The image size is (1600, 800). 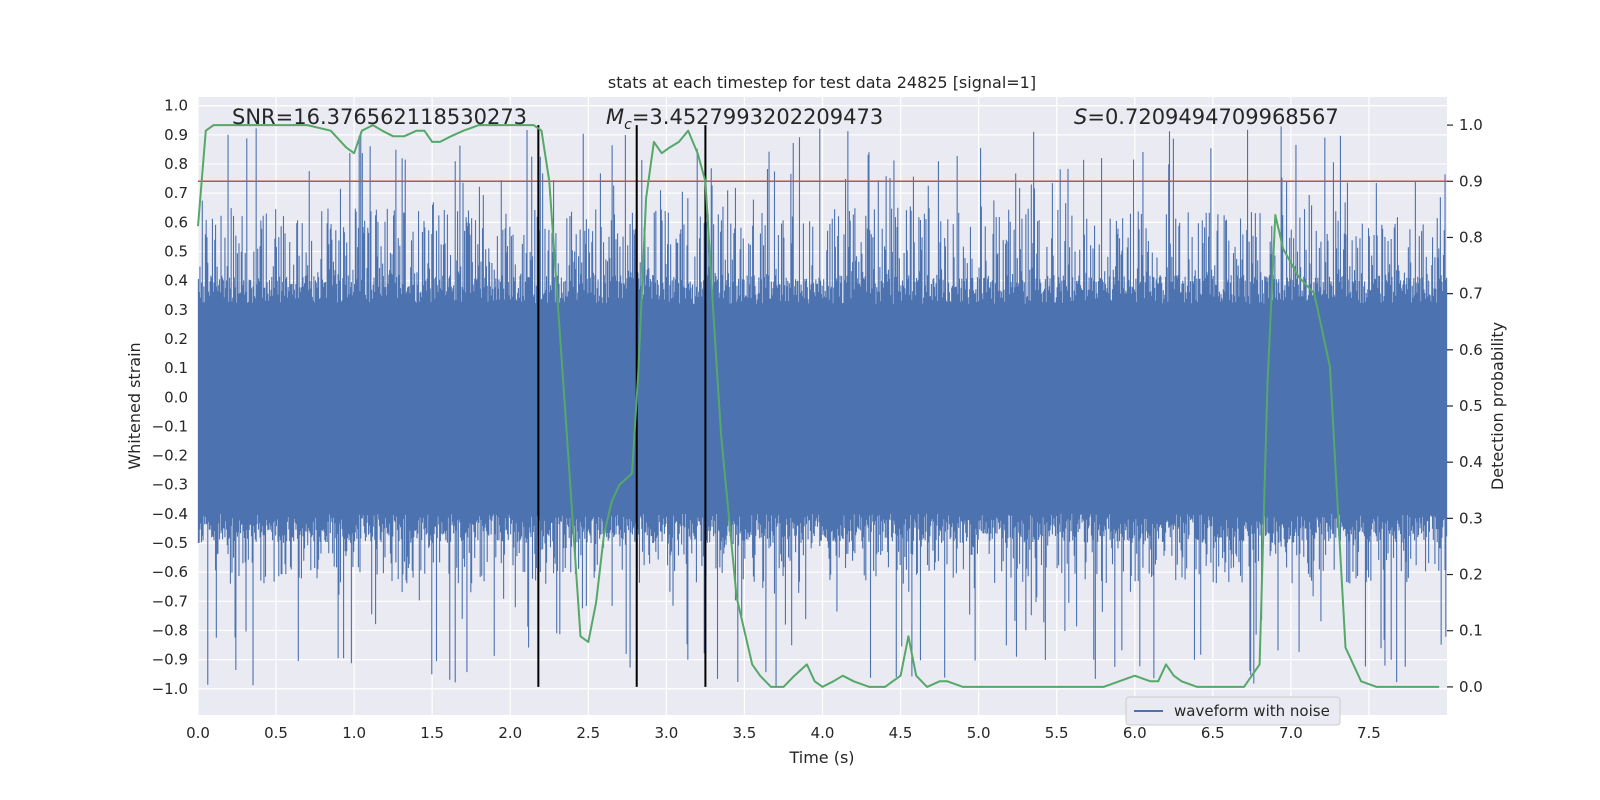 I want to click on x-tick-label: 3.5, so click(x=745, y=733).